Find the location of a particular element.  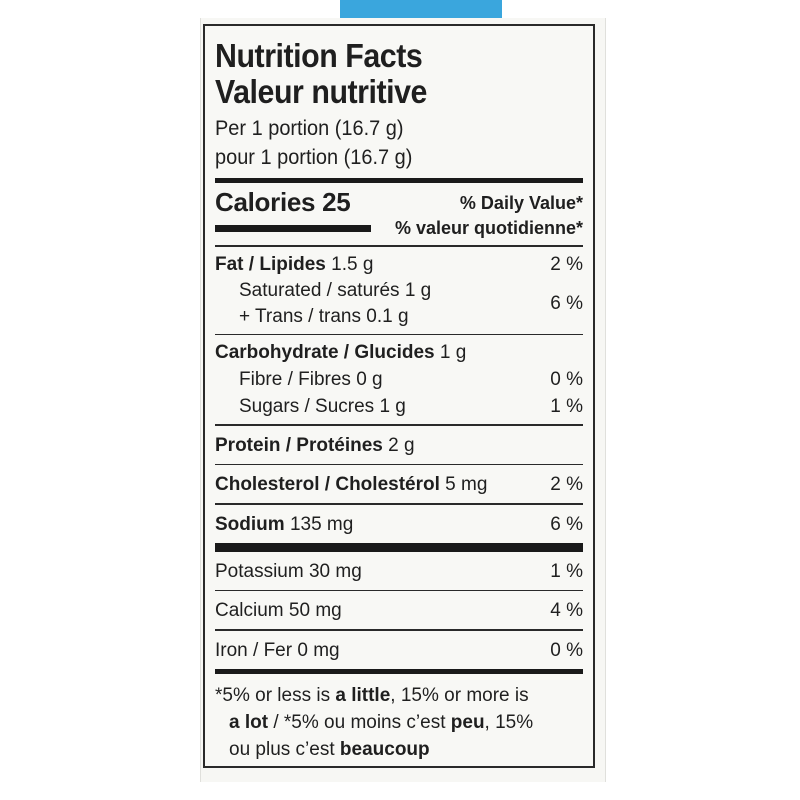

protein-row: Protein / Protéines 2 g is located at coordinates (399, 445).